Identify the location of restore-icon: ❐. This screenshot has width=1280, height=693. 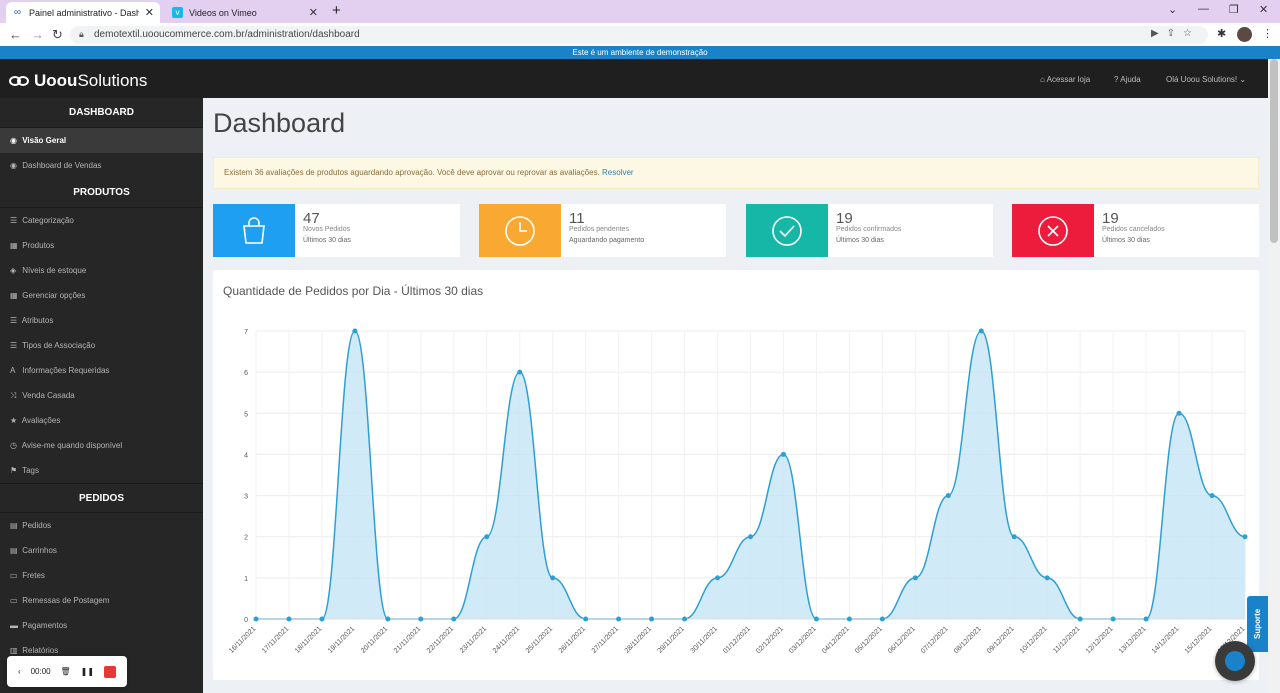
(1234, 10).